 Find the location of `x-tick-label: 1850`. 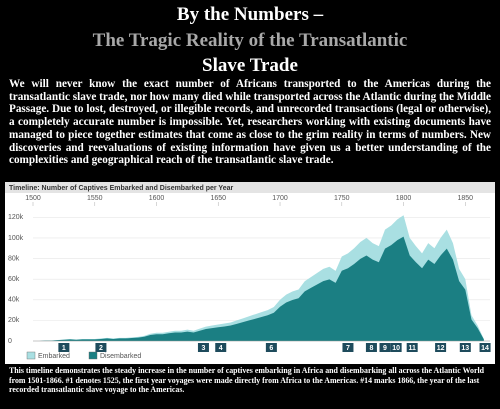

x-tick-label: 1850 is located at coordinates (466, 198).